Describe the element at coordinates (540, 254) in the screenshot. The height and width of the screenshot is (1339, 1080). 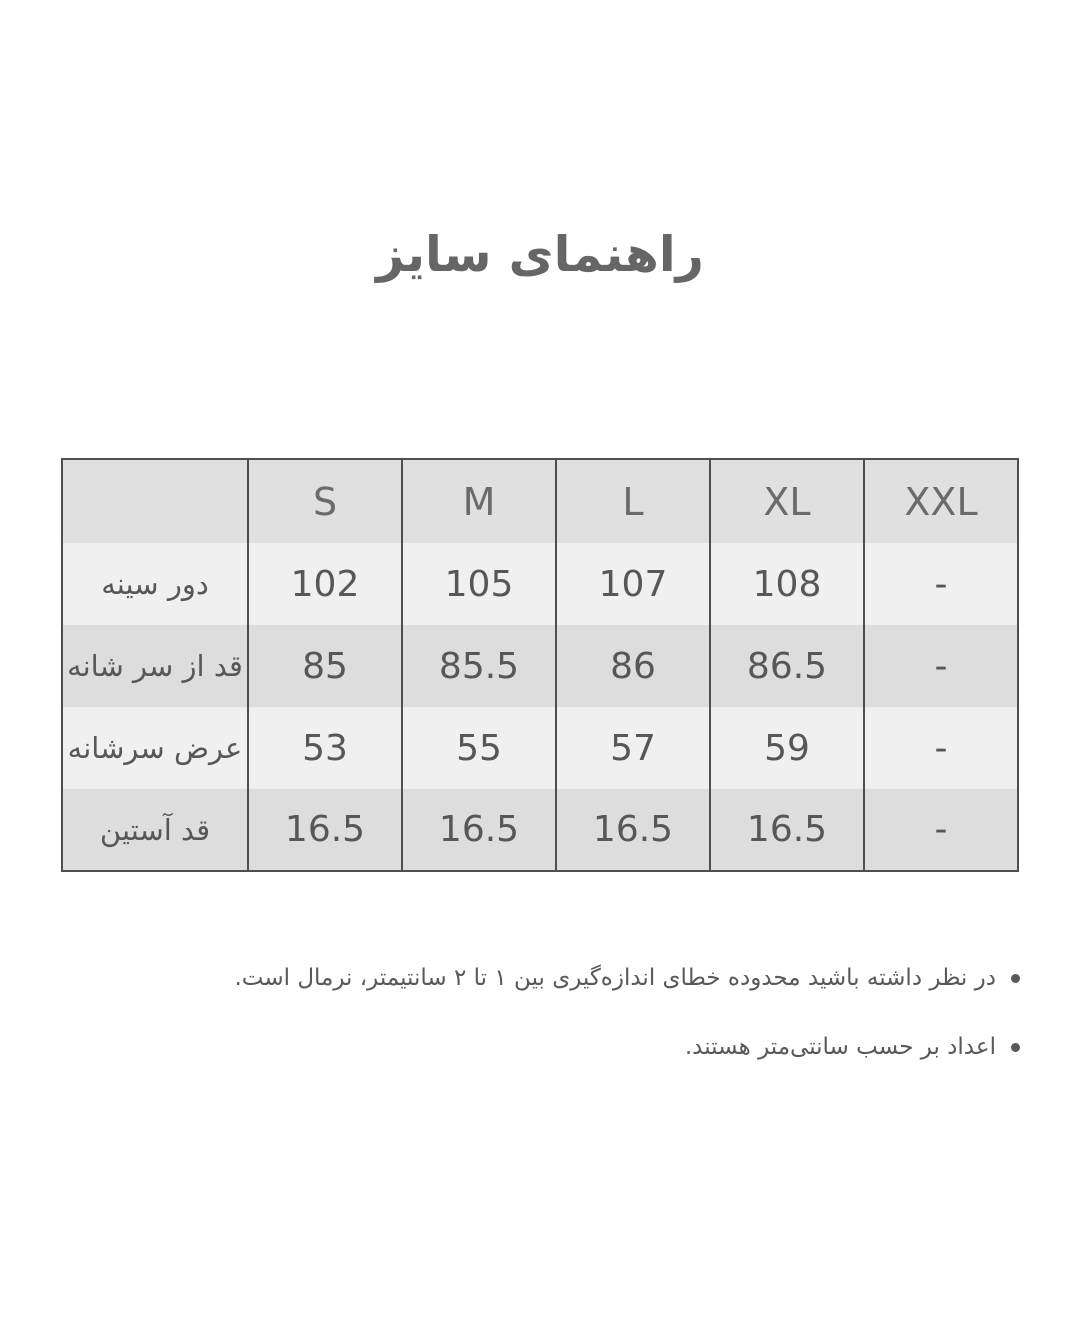
I see `page-title: راهنمای سایز` at that location.